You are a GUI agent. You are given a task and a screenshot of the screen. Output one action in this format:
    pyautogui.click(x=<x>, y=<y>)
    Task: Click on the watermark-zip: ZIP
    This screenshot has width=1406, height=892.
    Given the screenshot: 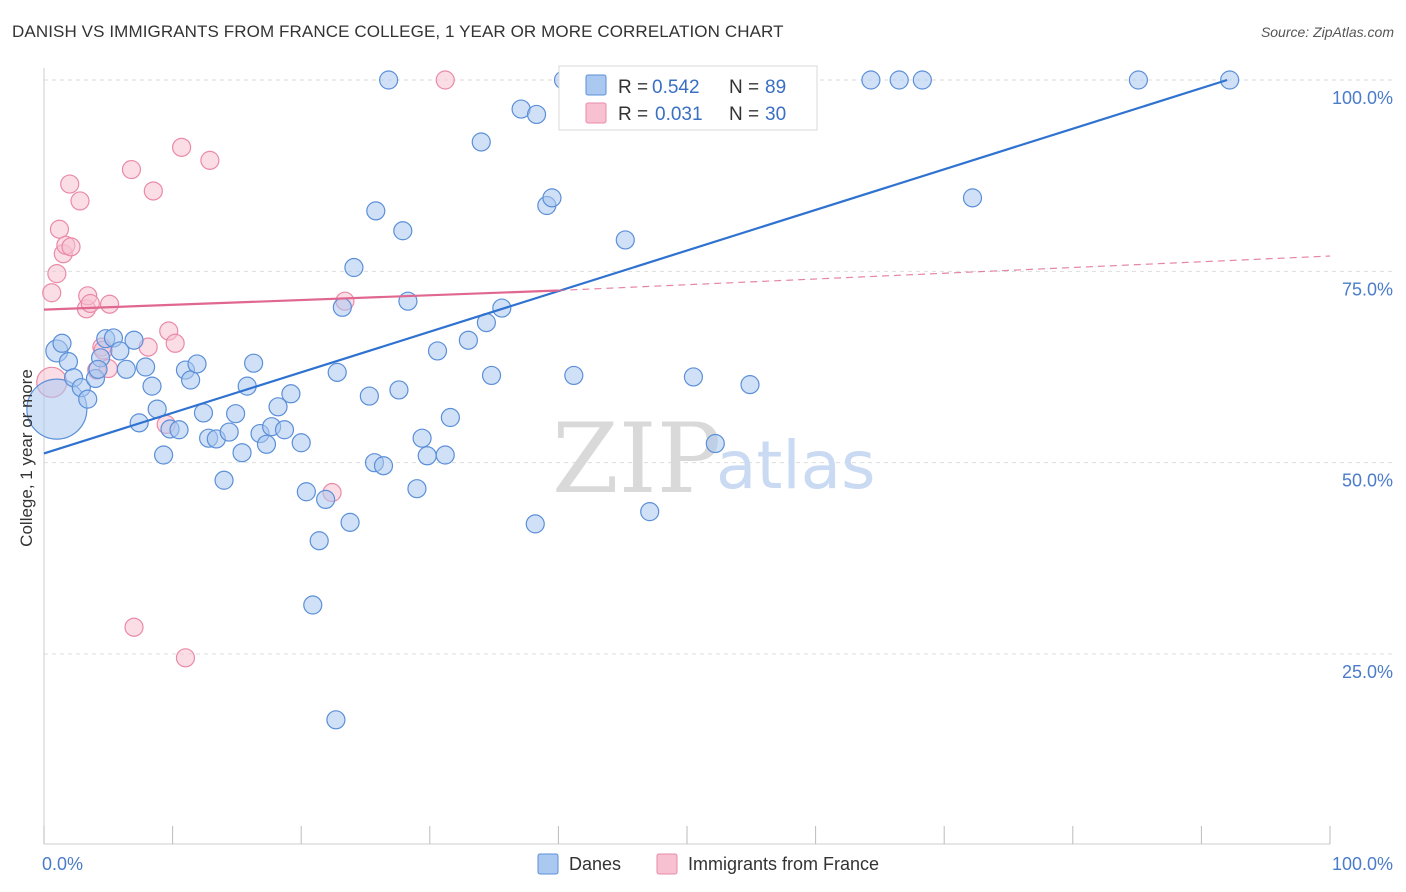 What is the action you would take?
    pyautogui.click(x=636, y=459)
    